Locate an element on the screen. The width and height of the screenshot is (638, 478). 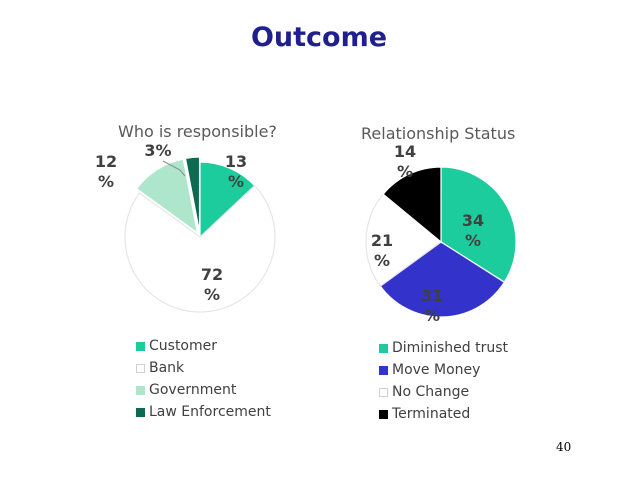
legend-item-bank: Bank is located at coordinates (203, 368).